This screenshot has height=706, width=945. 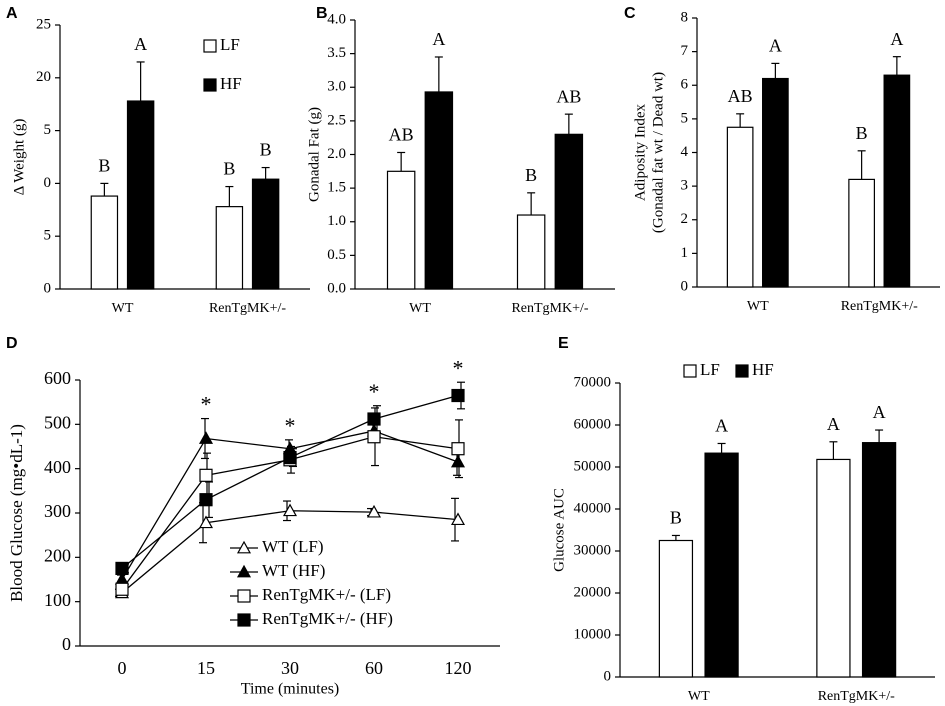 What do you see at coordinates (290, 689) in the screenshot?
I see `x-axis-label: Time (minutes)` at bounding box center [290, 689].